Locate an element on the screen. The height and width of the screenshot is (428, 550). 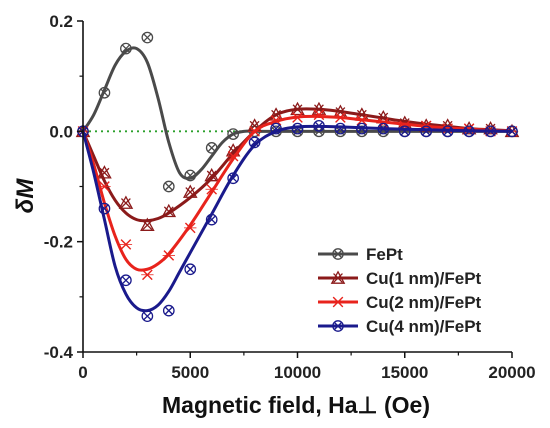
legend-label: Cu(1 nm)/FePt is located at coordinates (424, 278).